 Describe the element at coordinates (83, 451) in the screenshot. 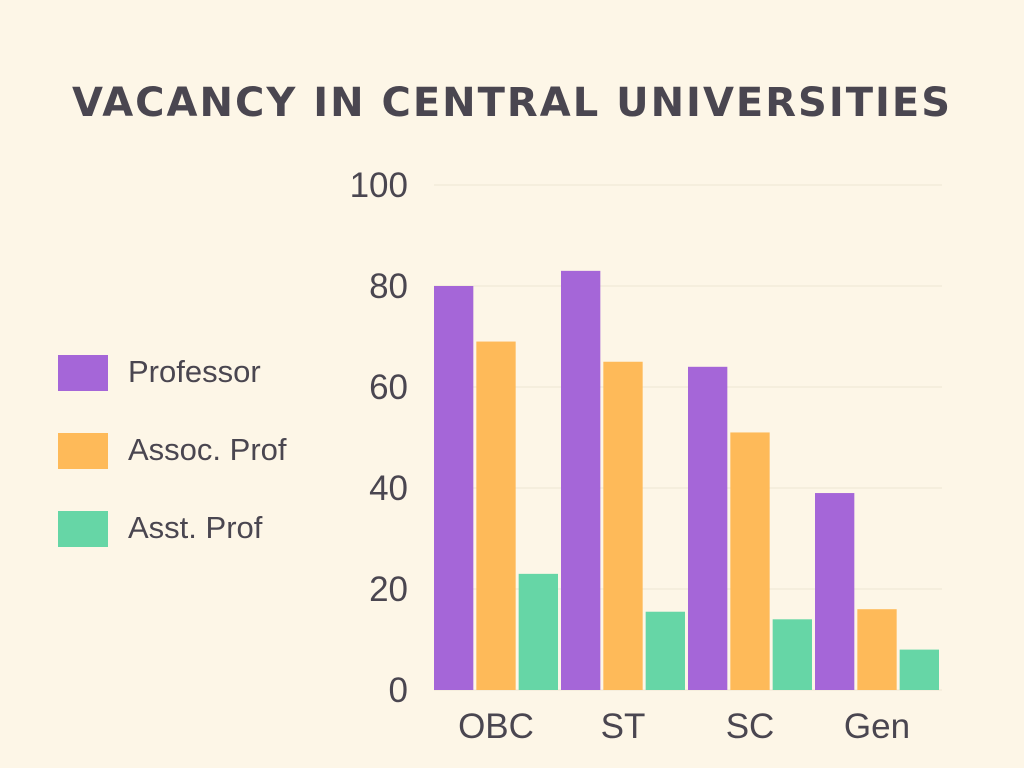

I see `legend-swatch-assoc-prof` at that location.